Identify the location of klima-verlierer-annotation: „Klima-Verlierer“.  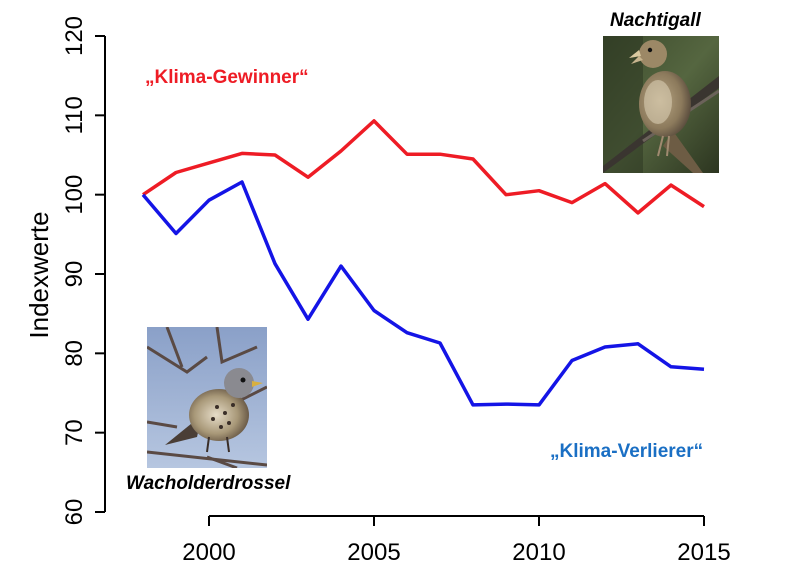
(626, 451).